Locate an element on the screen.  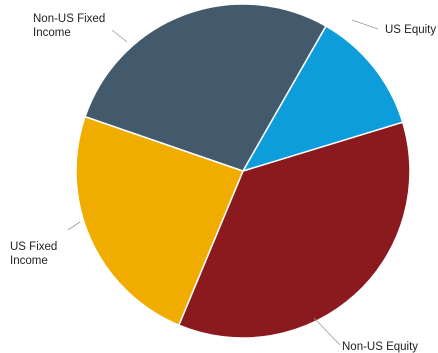
slice-label-non-us-equity: Non-US Equity is located at coordinates (380, 347).